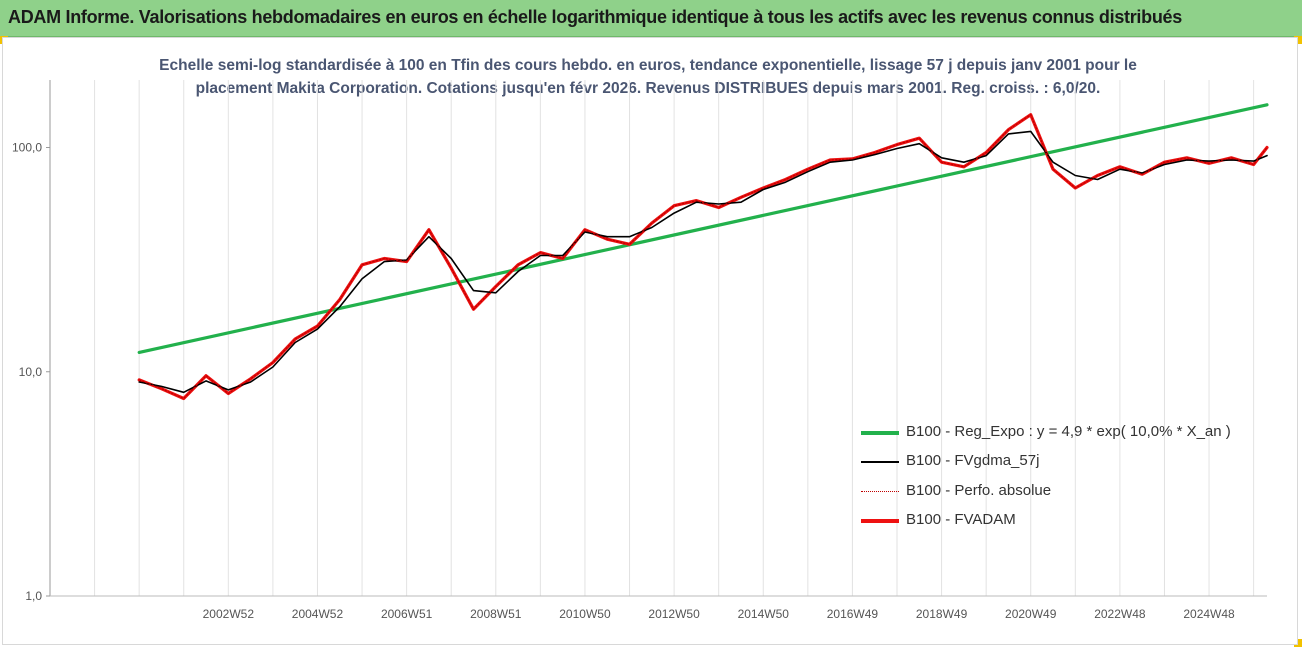 The height and width of the screenshot is (647, 1302). Describe the element at coordinates (880, 433) in the screenshot. I see `legend-swatch-regression` at that location.